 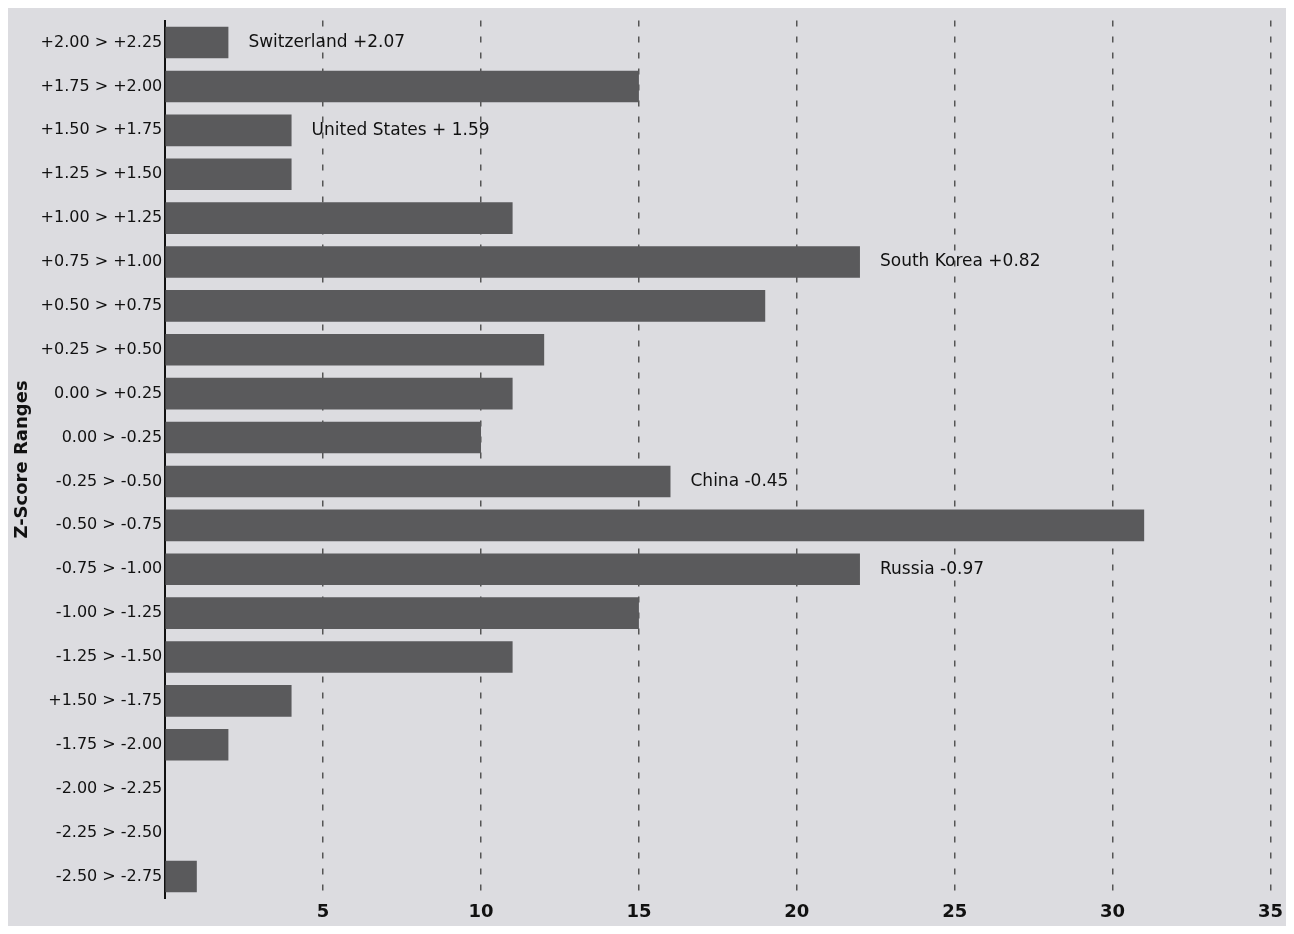 What do you see at coordinates (400, 128) in the screenshot?
I see `annotation: United States + 1.59` at bounding box center [400, 128].